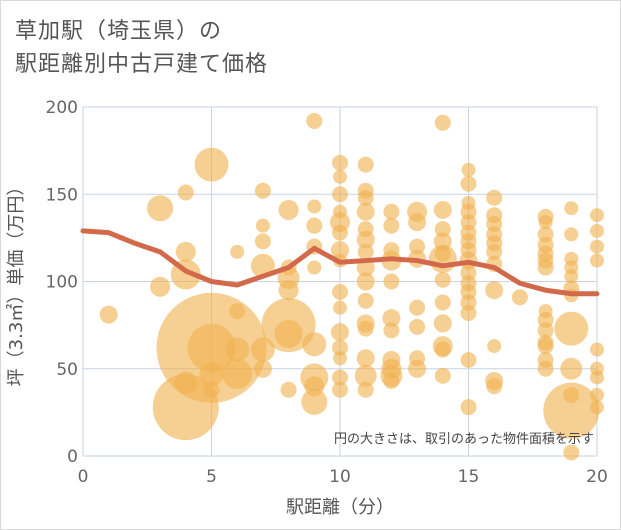  Describe the element at coordinates (464, 439) in the screenshot. I see `size-note: 円の大きさは、取引のあった物件面積を示す` at that location.